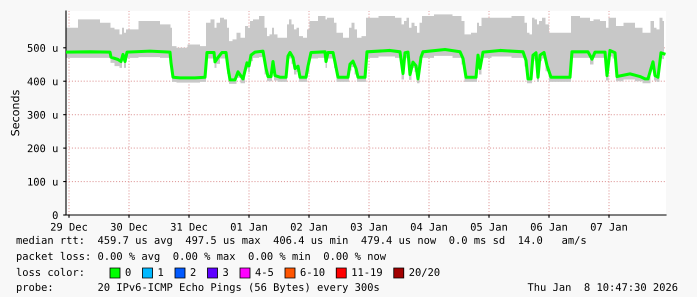  Describe the element at coordinates (43, 114) in the screenshot. I see `y-tick-label: 300 u` at that location.